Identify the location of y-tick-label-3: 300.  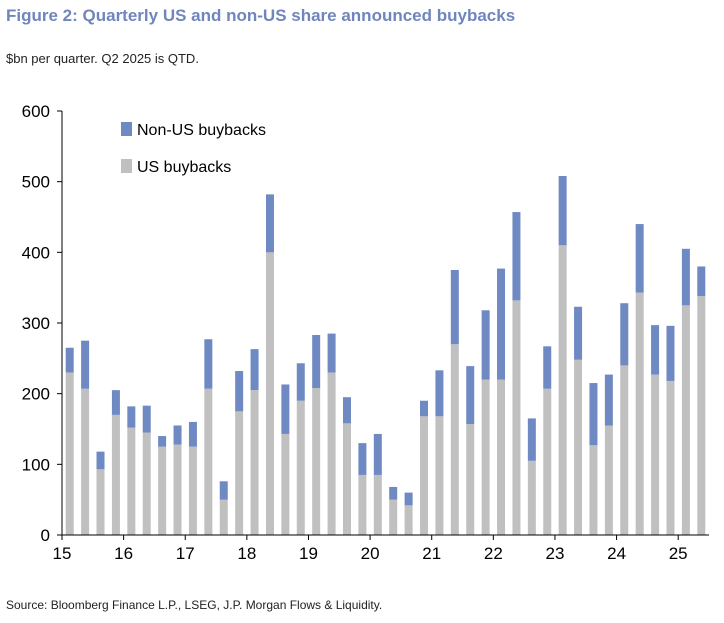
(36, 323).